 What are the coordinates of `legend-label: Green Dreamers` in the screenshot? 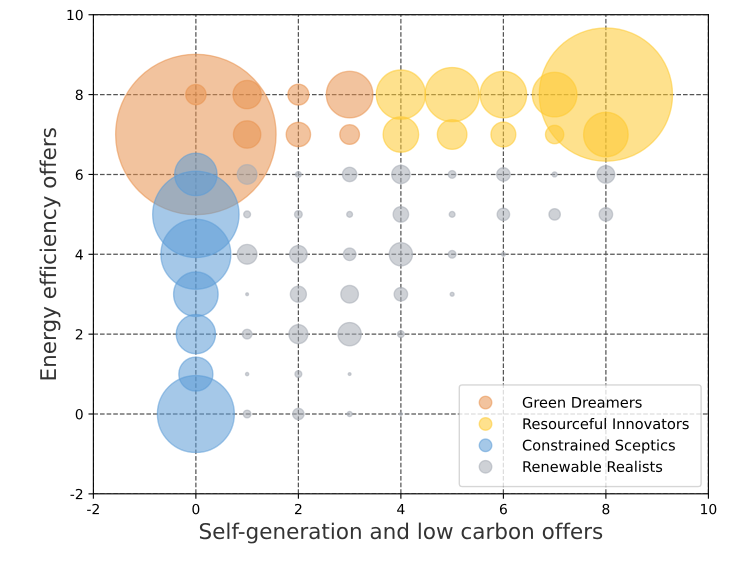 It's located at (582, 402).